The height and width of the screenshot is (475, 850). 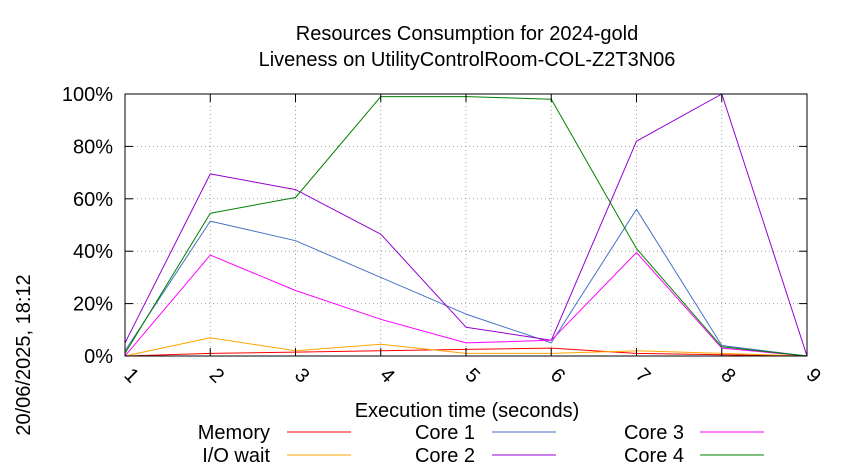 I want to click on legend-label: Memory, so click(x=234, y=433).